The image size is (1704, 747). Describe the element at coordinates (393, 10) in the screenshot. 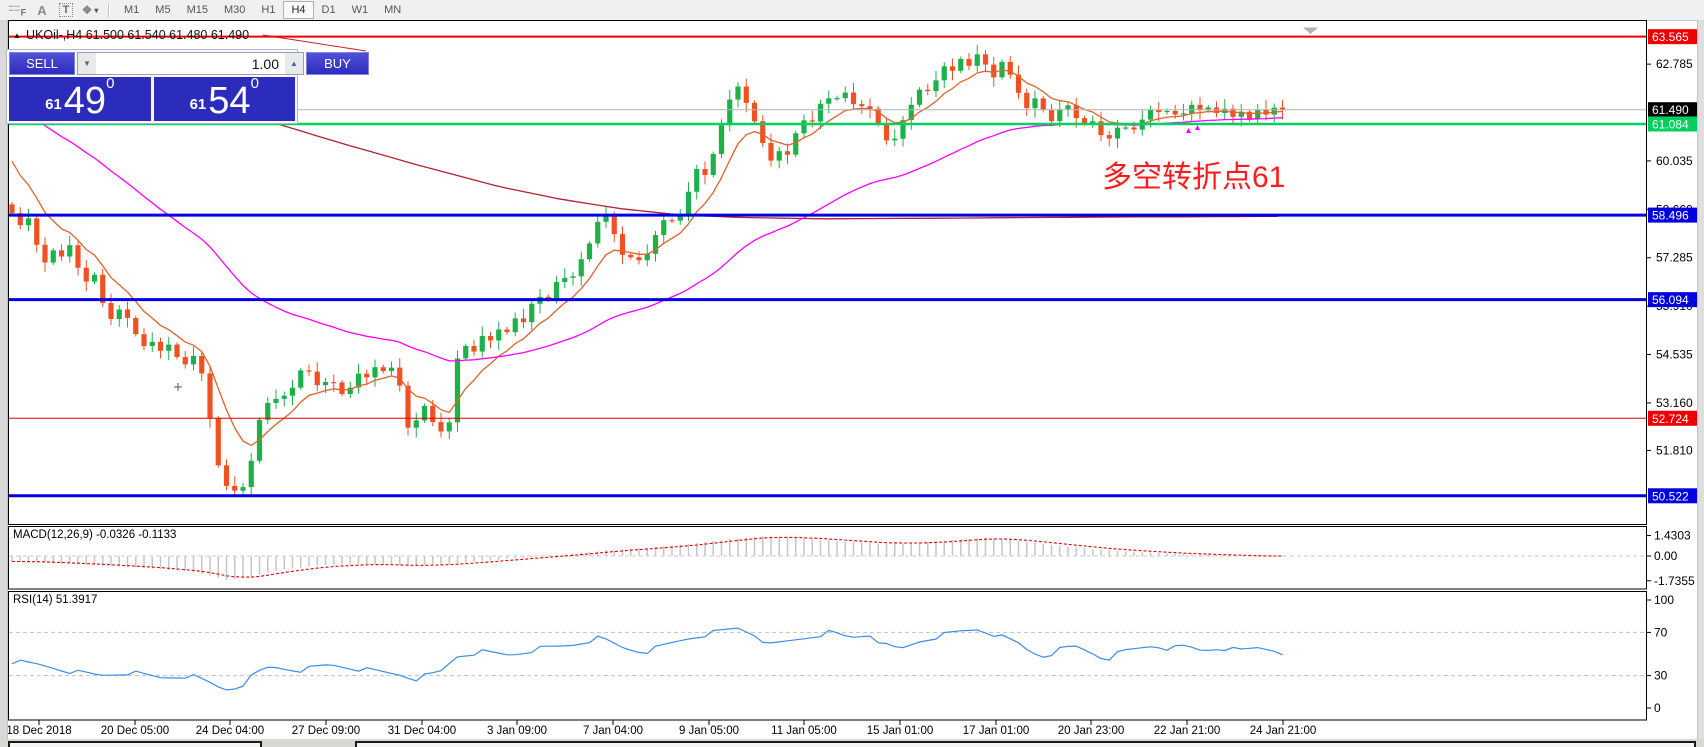

I see `timeframe-button-mn: MN` at that location.